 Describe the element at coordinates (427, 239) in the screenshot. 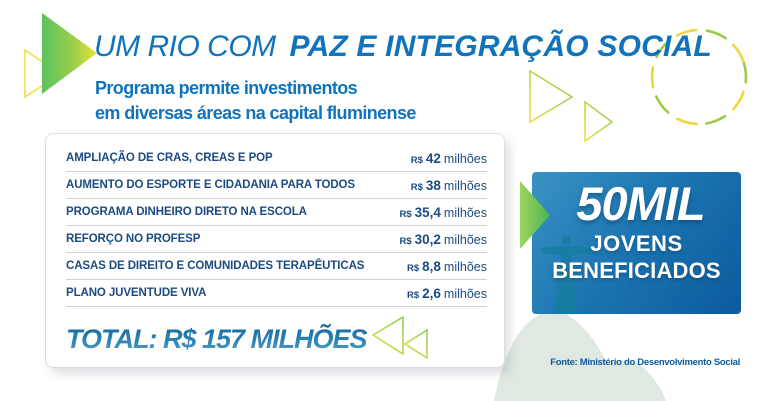

I see `value-number: 30,2` at that location.